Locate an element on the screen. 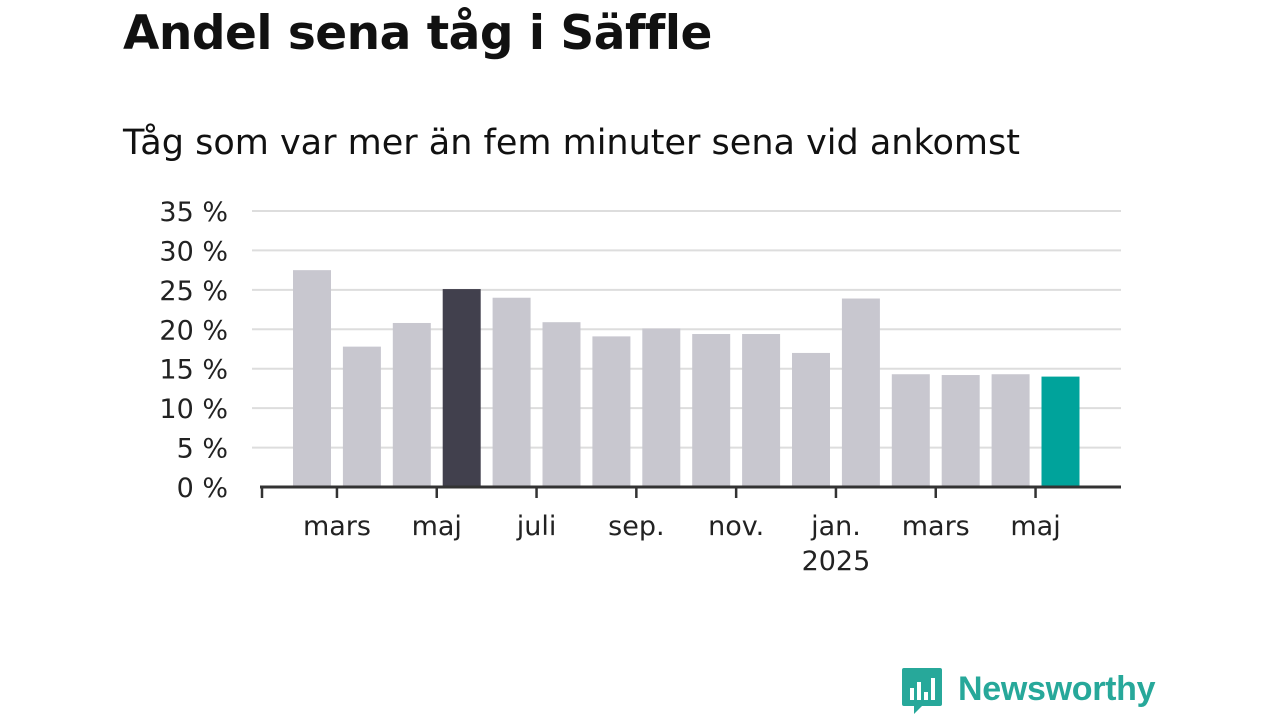 The image size is (1280, 720). y-tick-label: 10 % is located at coordinates (193, 409).